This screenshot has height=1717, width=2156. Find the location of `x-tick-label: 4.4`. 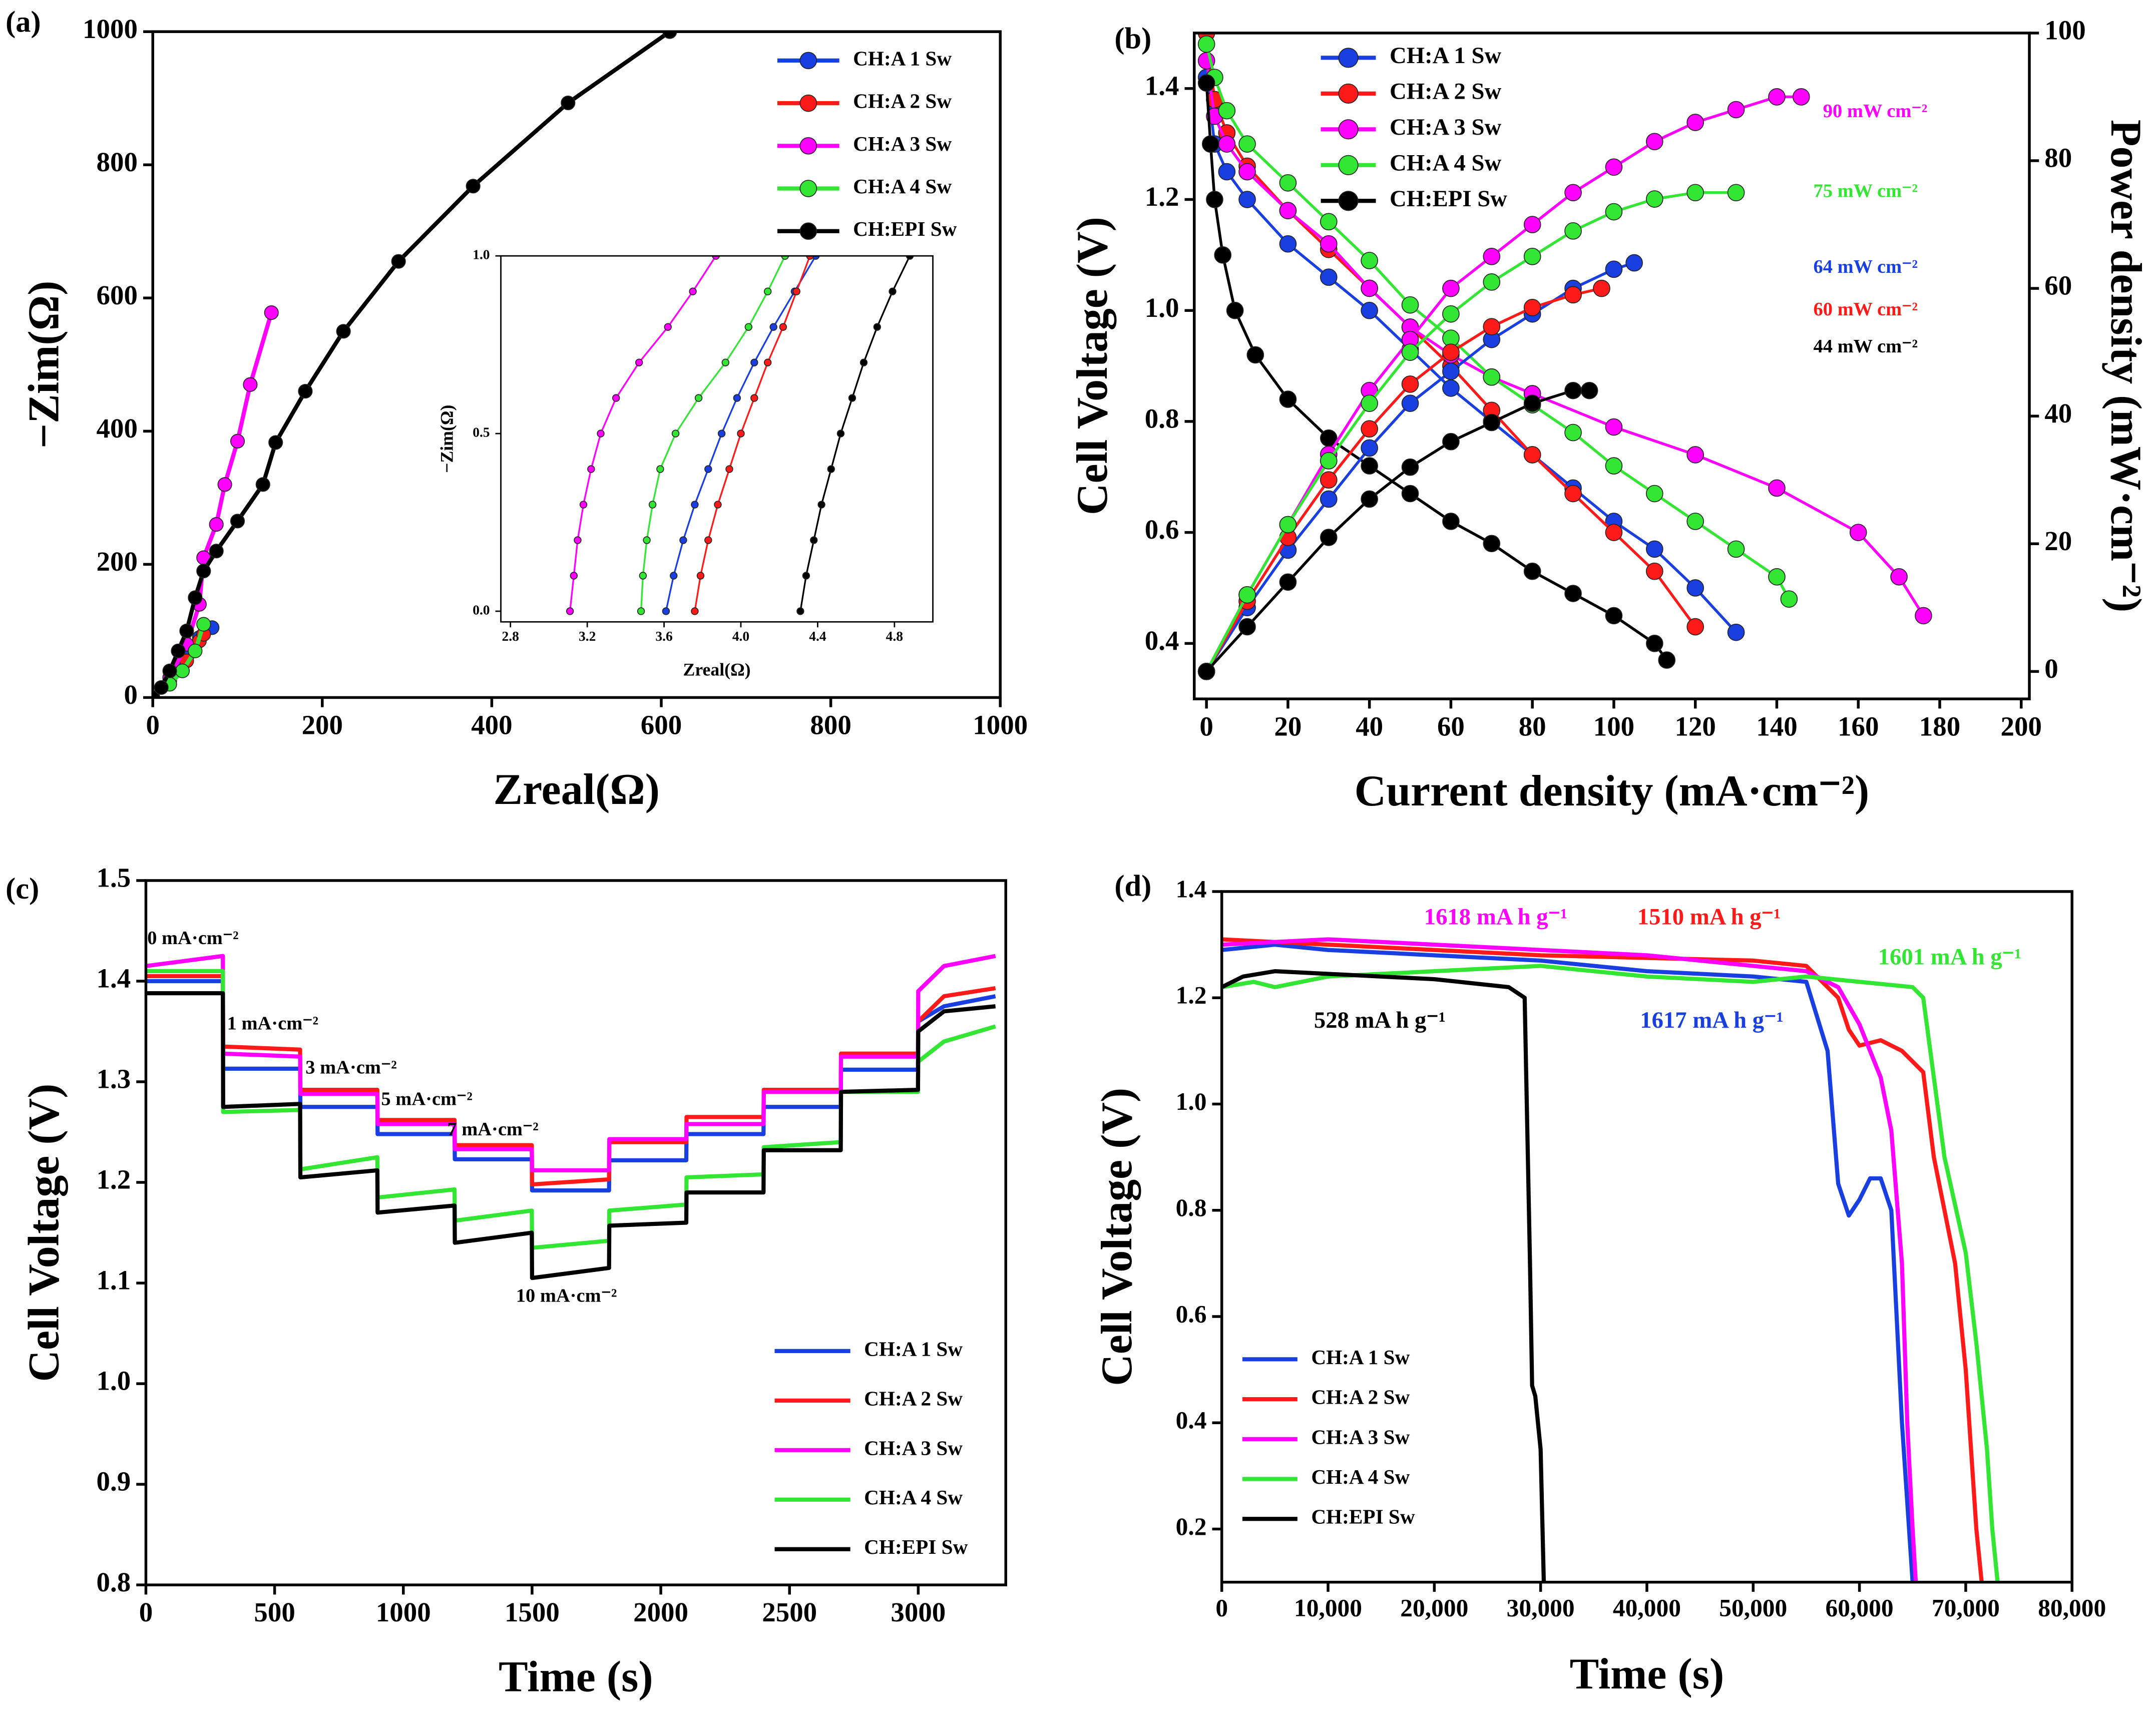

x-tick-label: 4.4 is located at coordinates (818, 636).